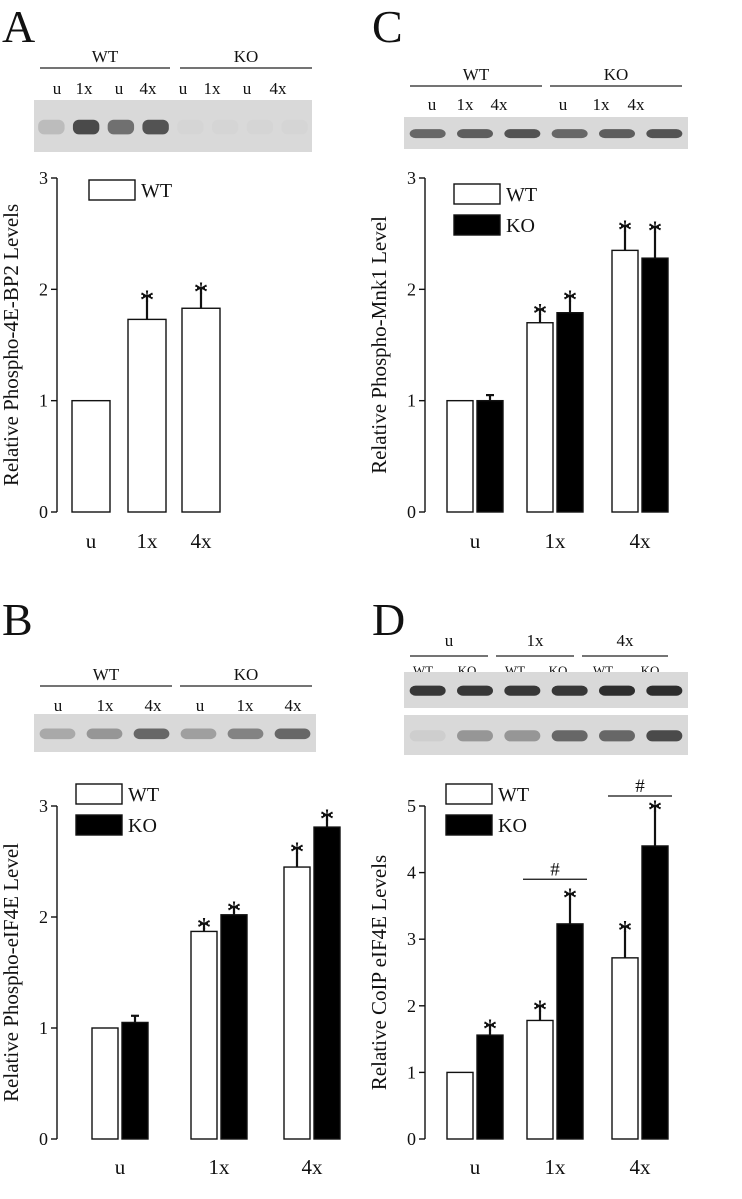 This screenshot has height=1199, width=742. I want to click on legend-label: WT, so click(521, 195).